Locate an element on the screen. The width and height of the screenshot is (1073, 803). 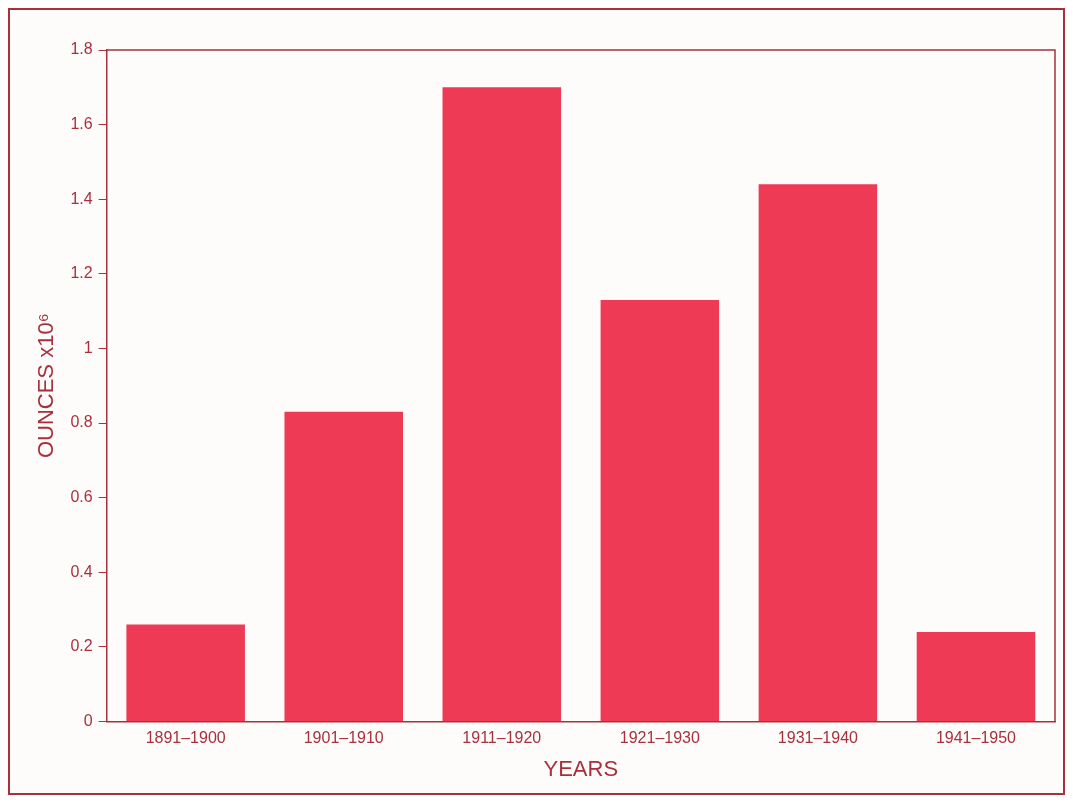
x-tick-label: 1901–1910 is located at coordinates (343, 738).